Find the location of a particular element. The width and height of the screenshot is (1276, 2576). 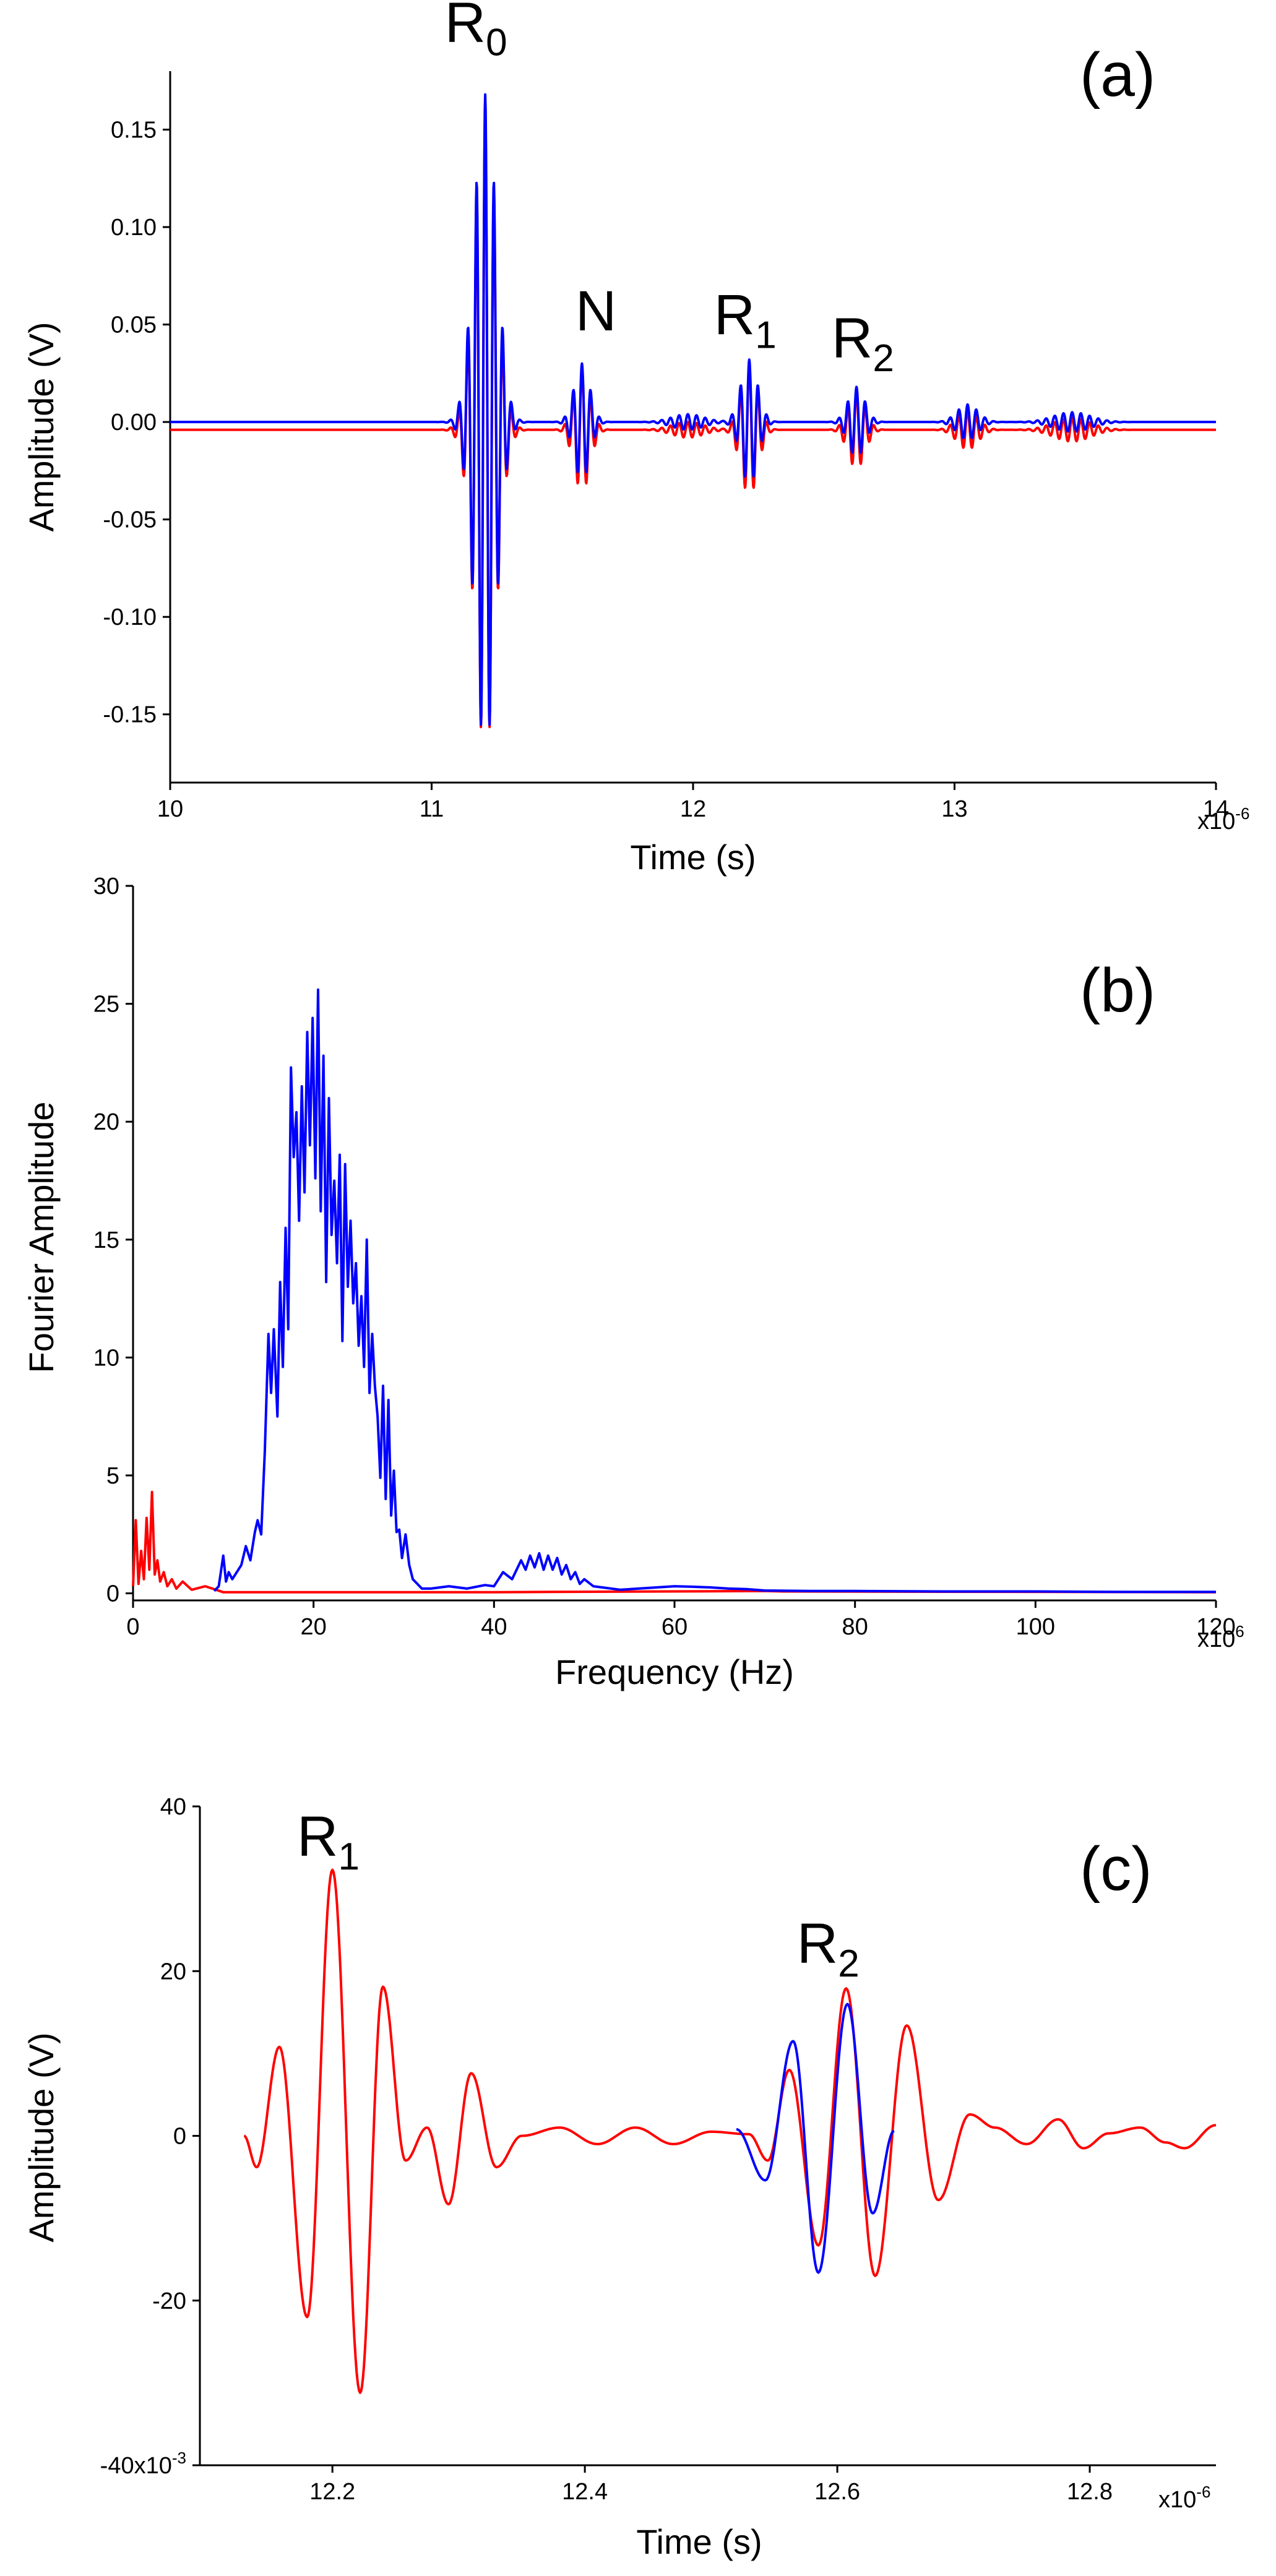

panel-b-xtick-label: 80 is located at coordinates (855, 1627).